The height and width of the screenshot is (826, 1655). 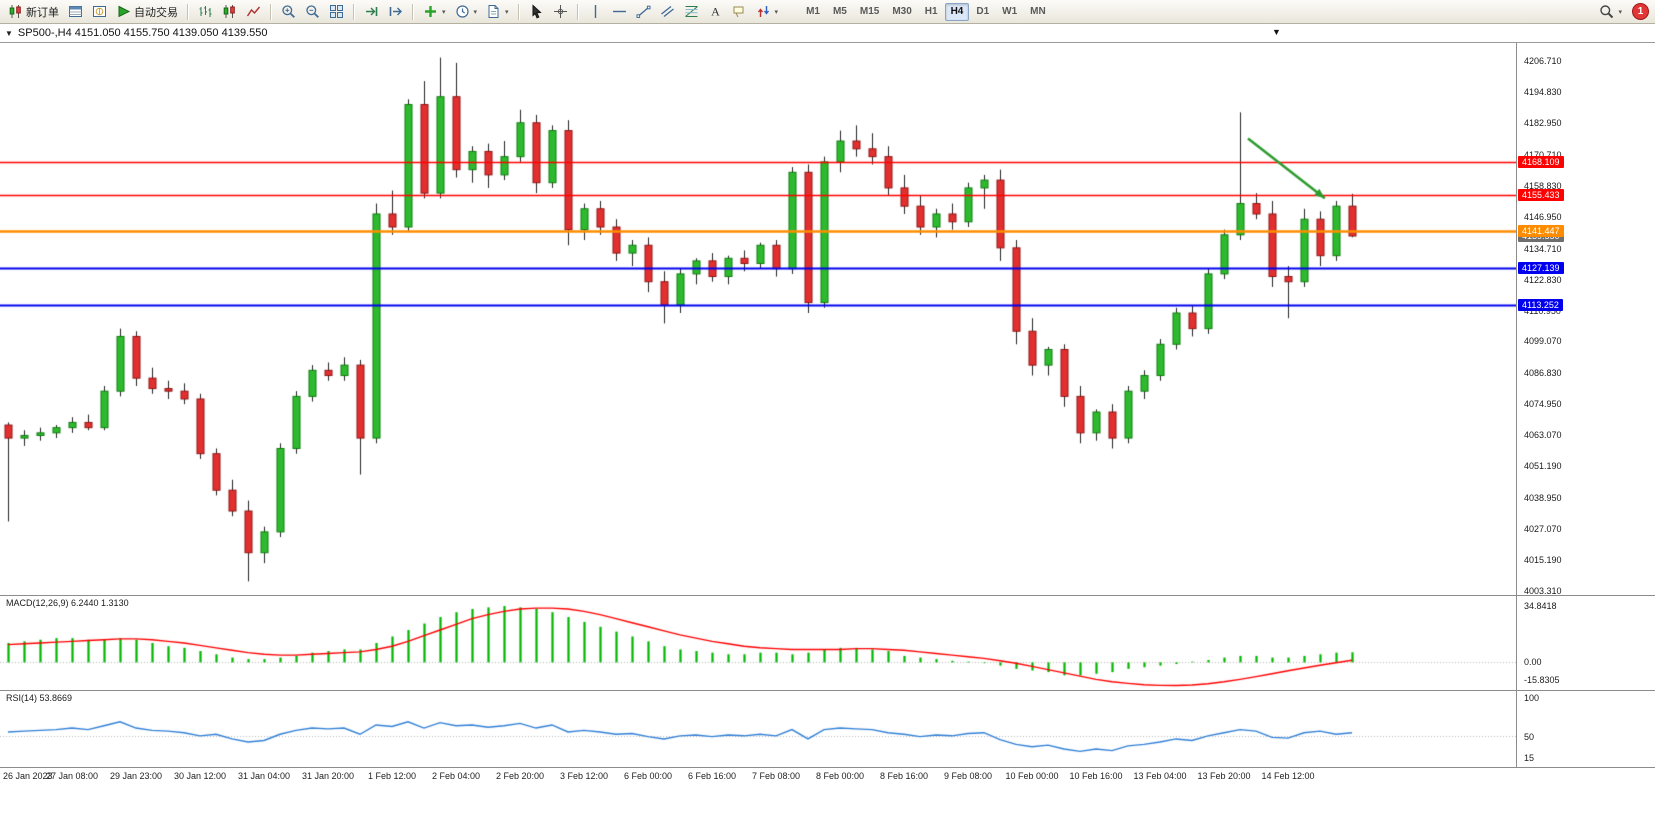 I want to click on arrows-button: ▾, so click(x=767, y=12).